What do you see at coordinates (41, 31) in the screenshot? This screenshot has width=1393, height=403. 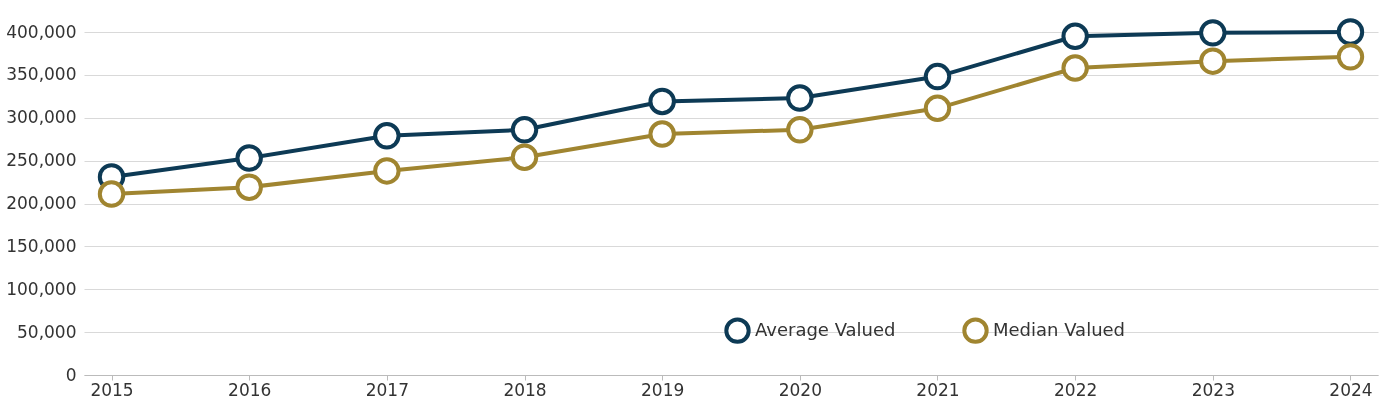 I see `y-tick-label: 400,000` at bounding box center [41, 31].